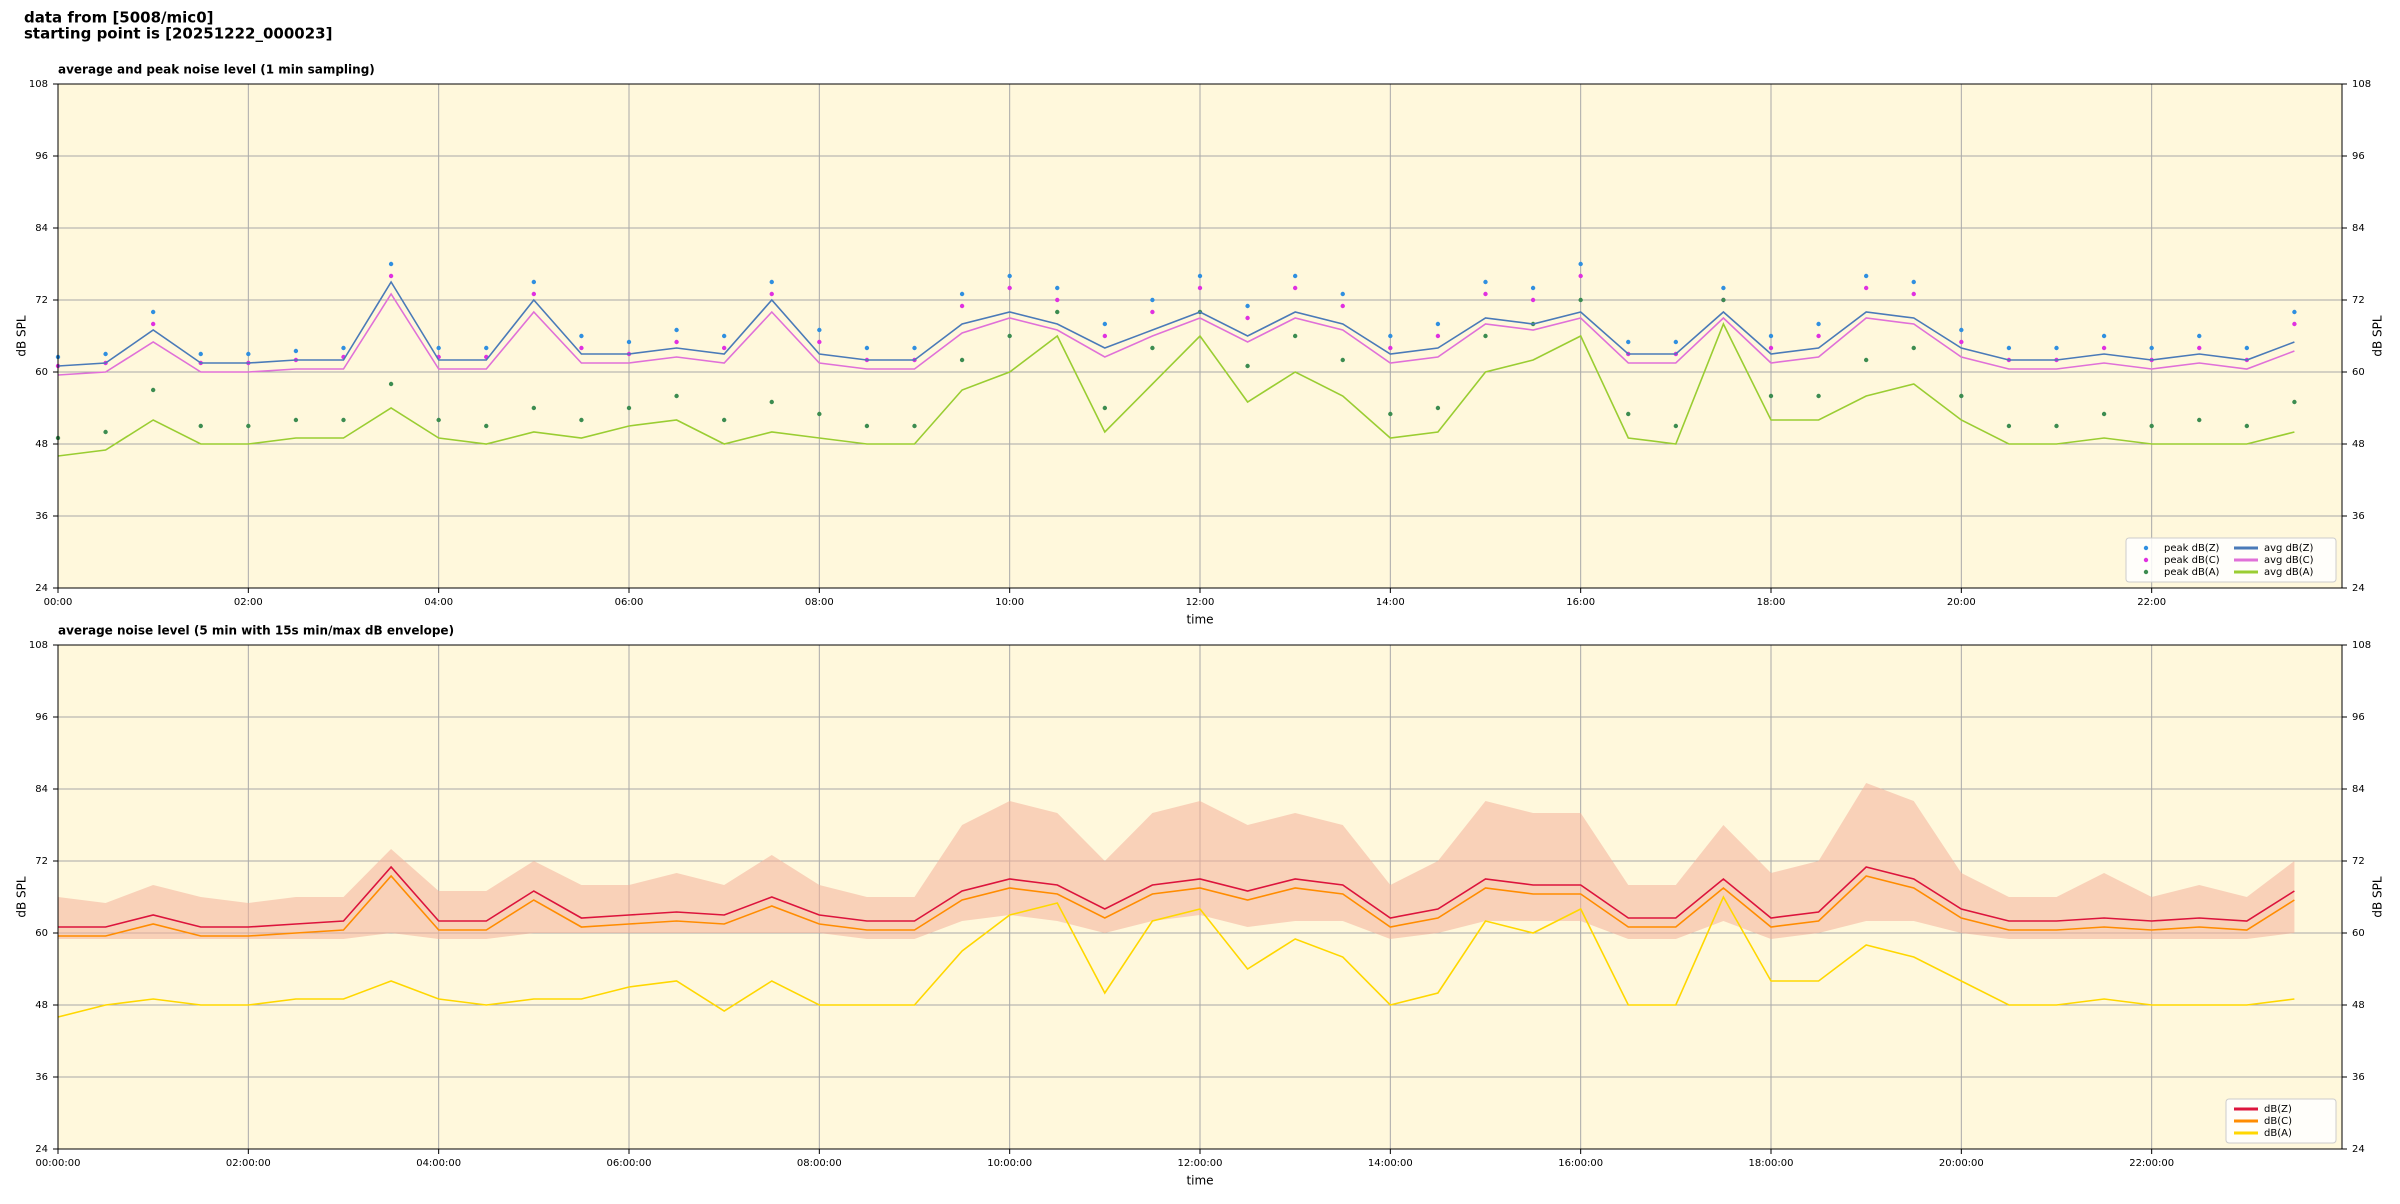 This screenshot has height=1204, width=2400. What do you see at coordinates (178, 34) in the screenshot?
I see `header-line: starting point is [20251222_000023]` at bounding box center [178, 34].